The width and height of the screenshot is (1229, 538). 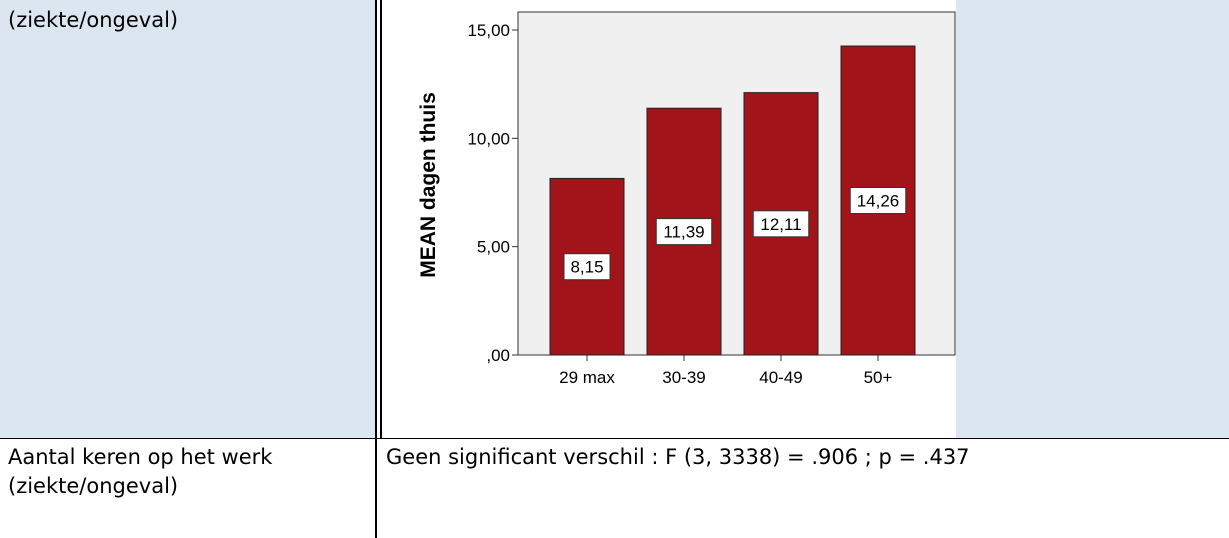 What do you see at coordinates (614, 438) in the screenshot?
I see `row-divider` at bounding box center [614, 438].